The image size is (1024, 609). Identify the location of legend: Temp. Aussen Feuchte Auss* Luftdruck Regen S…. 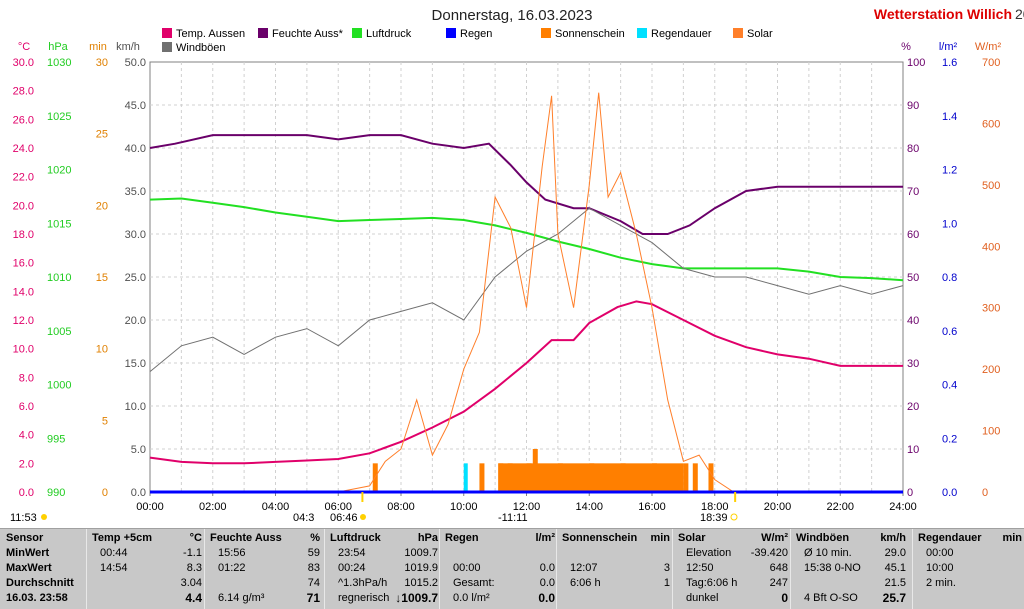
(467, 41).